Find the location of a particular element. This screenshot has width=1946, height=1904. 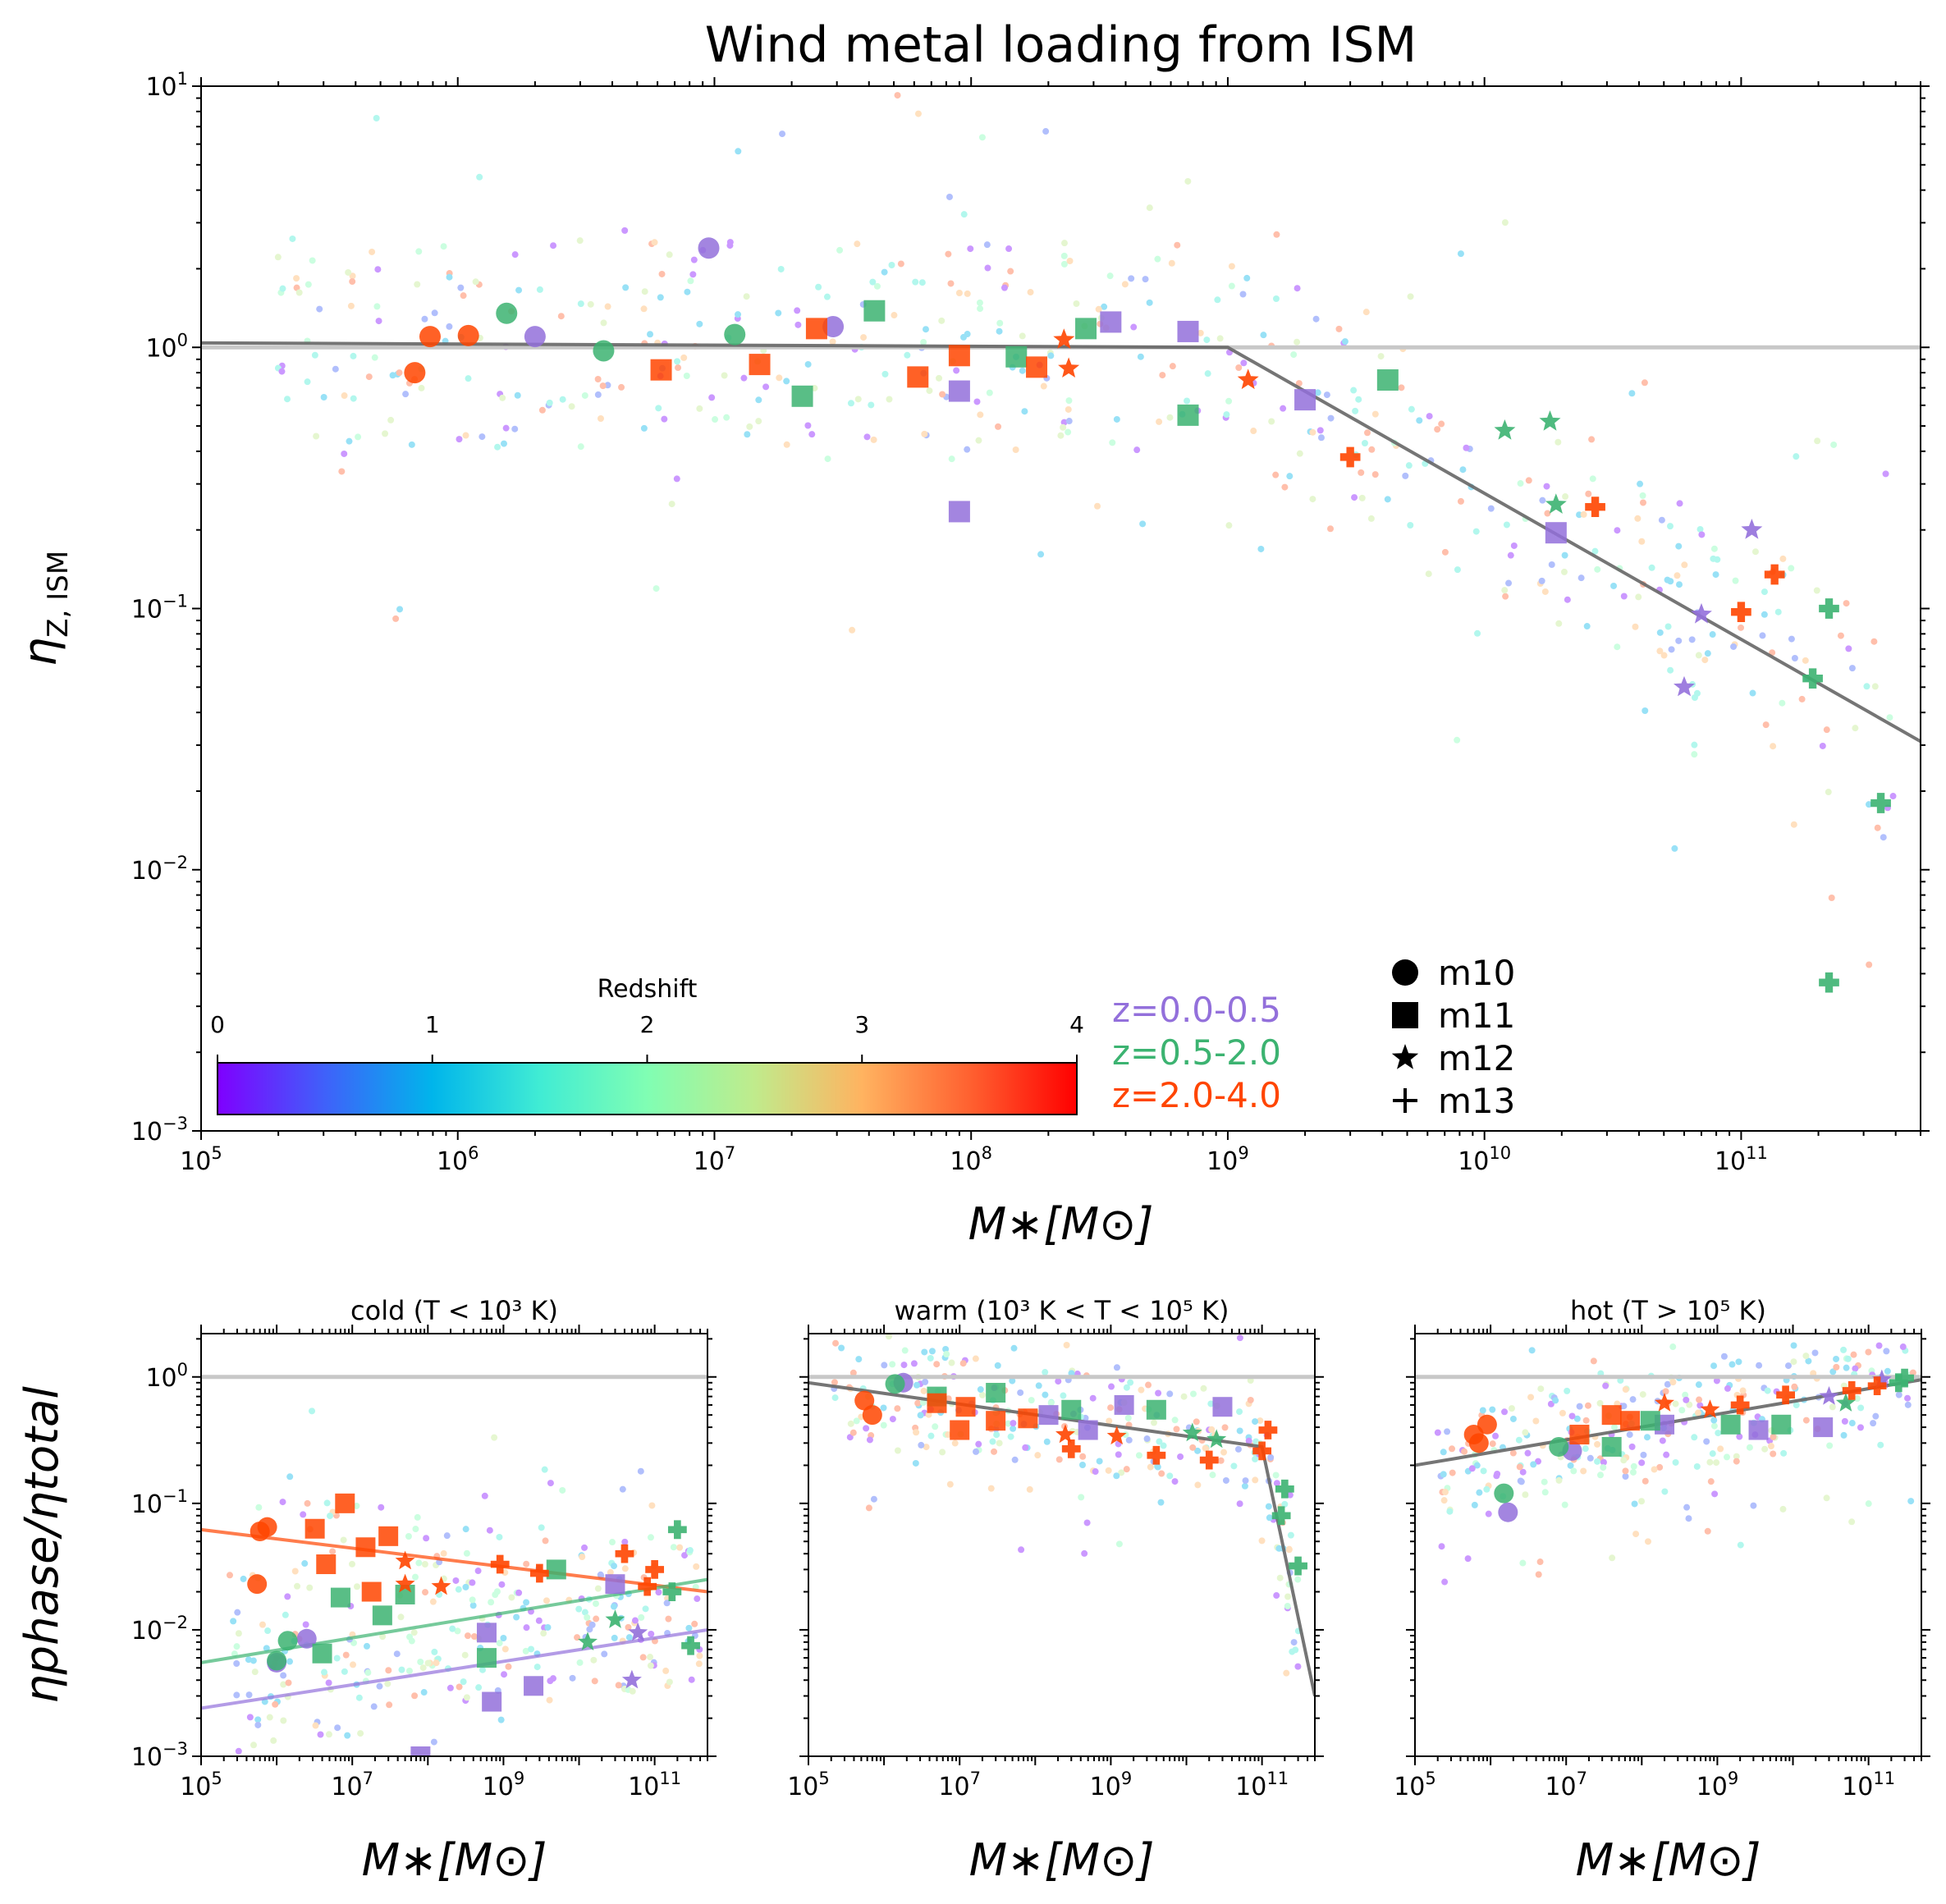

colorbar-tick-label: 2 is located at coordinates (647, 1024).